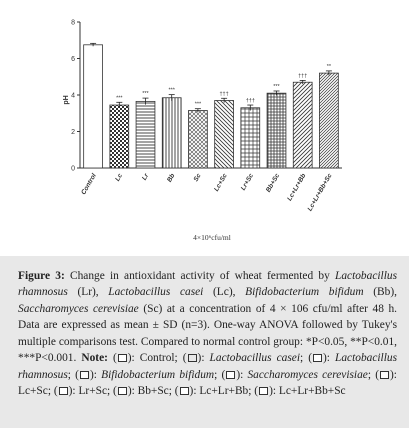 The image size is (409, 428). I want to click on x-tick-label: Control, so click(89, 184).